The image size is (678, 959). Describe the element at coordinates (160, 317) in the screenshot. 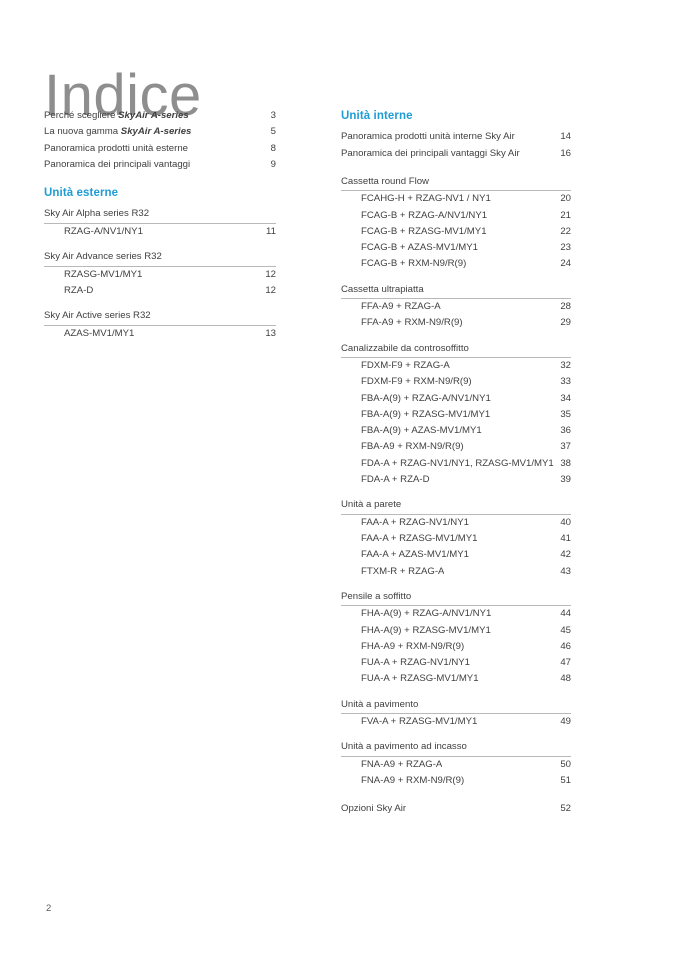

I see `toc-group-label: Sky Air Active series R32` at that location.